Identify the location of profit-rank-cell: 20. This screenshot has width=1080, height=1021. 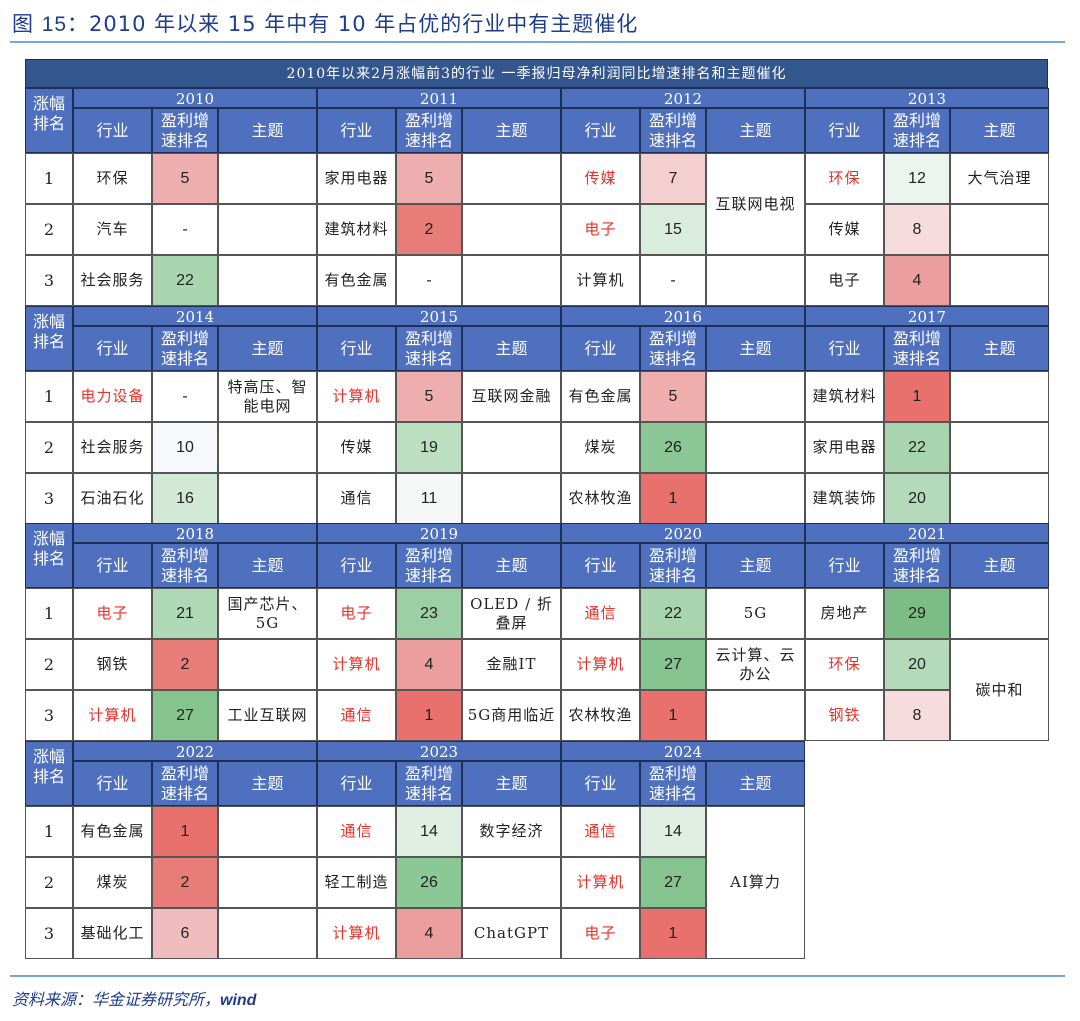
(917, 664).